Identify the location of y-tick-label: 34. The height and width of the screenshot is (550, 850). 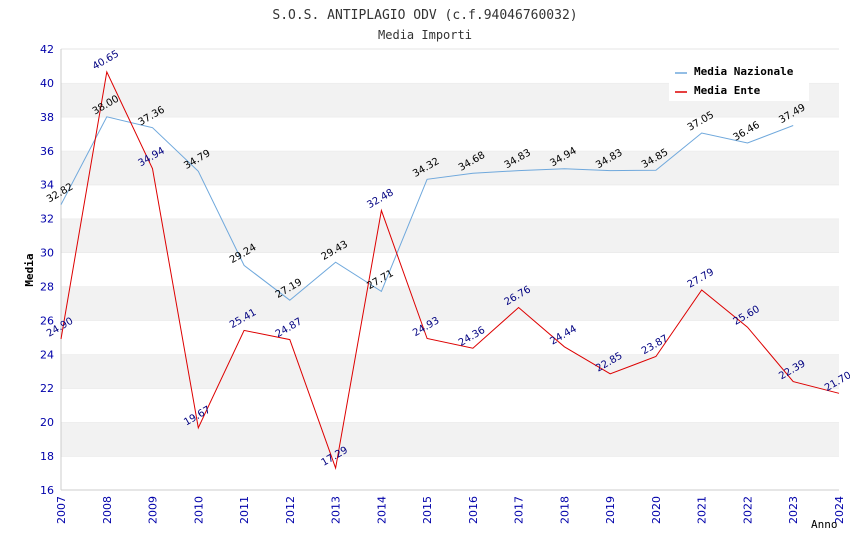
(47, 185).